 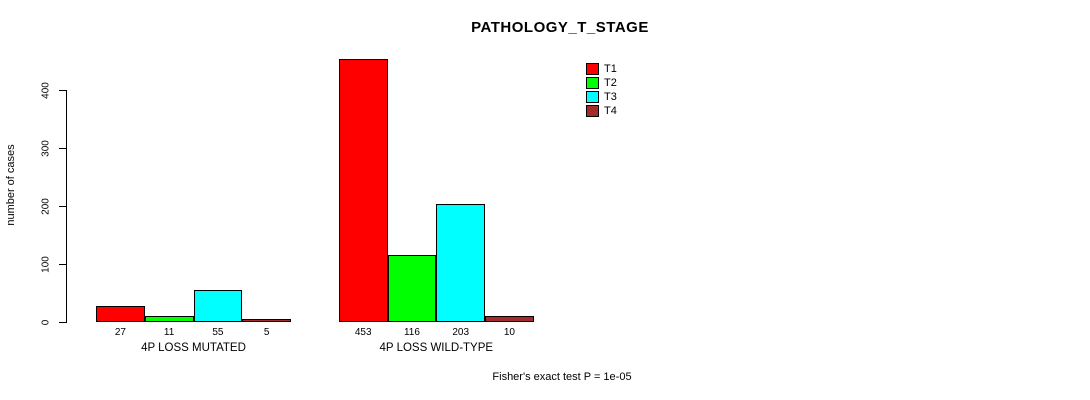 I want to click on y-tick-label-100: 100, so click(x=46, y=264).